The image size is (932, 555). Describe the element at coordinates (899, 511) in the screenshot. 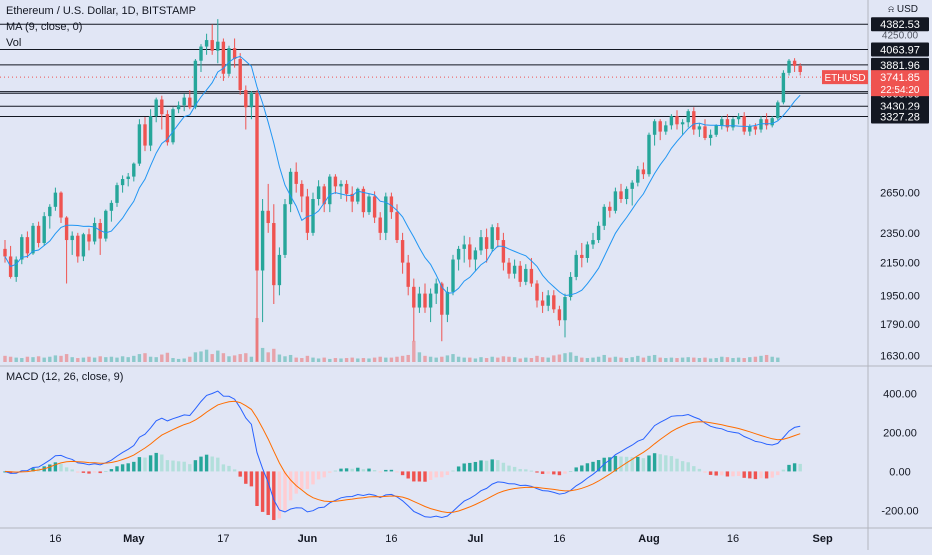

I see `macd-tick-label: -200.00` at that location.